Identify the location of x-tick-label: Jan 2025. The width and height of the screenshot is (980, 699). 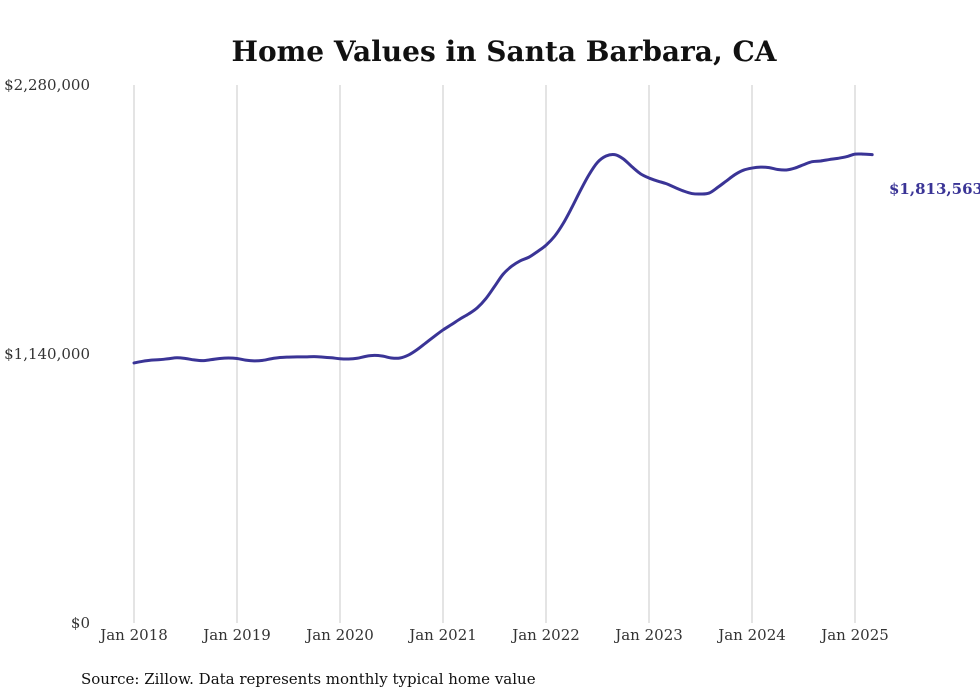
(854, 635).